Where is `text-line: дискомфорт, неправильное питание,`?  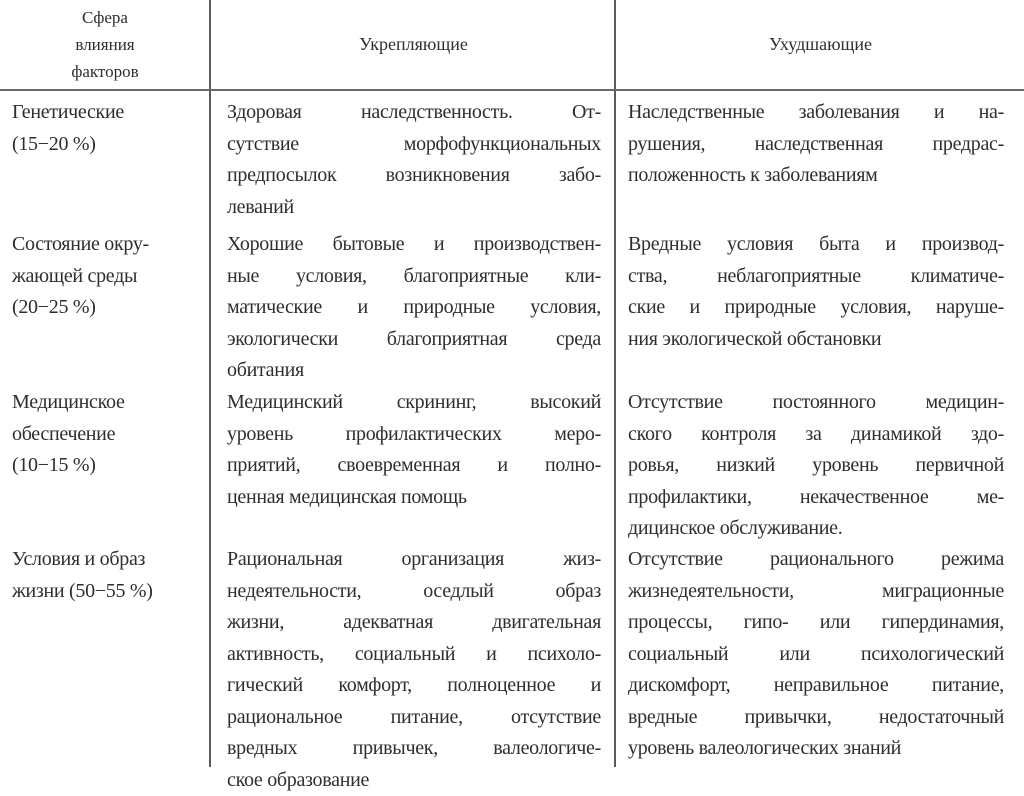
text-line: дискомфорт, неправильное питание, is located at coordinates (816, 686).